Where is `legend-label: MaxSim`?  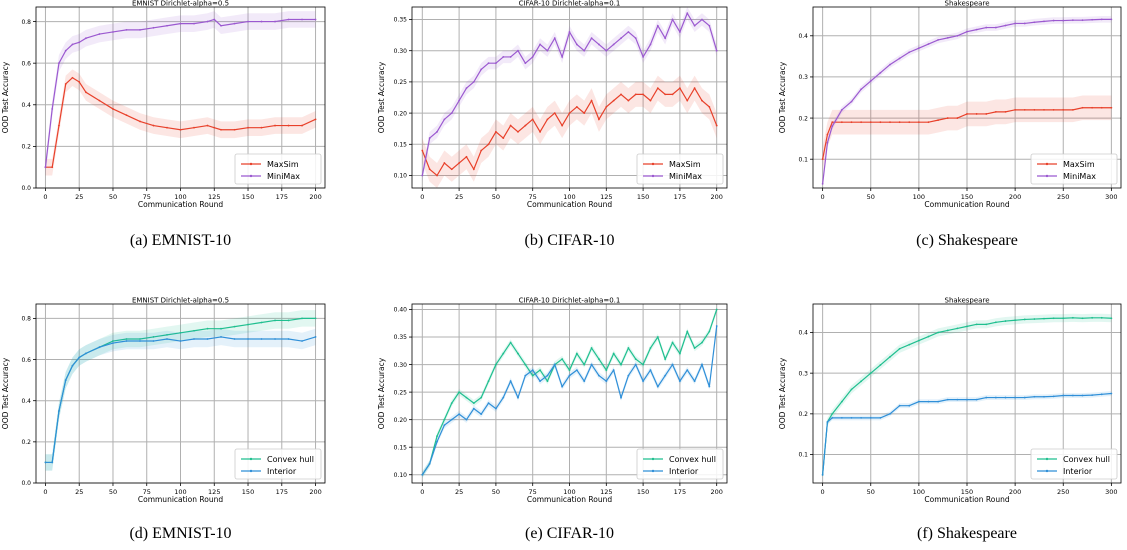
legend-label: MaxSim is located at coordinates (283, 164).